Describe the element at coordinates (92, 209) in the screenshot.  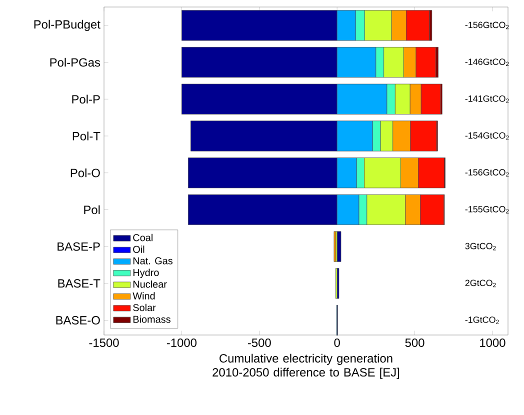
I see `y-tick-label: Pol` at that location.